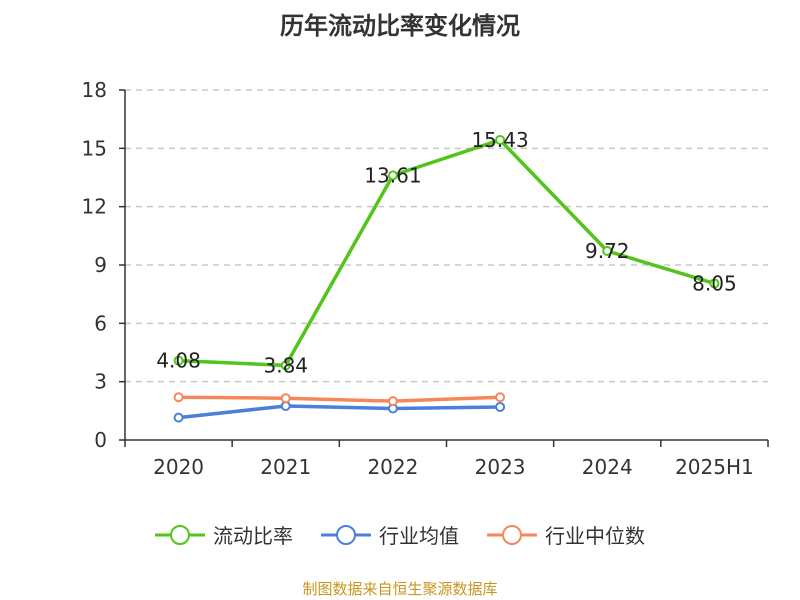 The width and height of the screenshot is (800, 600). Describe the element at coordinates (714, 467) in the screenshot. I see `x-tick-label: 2025H1` at that location.